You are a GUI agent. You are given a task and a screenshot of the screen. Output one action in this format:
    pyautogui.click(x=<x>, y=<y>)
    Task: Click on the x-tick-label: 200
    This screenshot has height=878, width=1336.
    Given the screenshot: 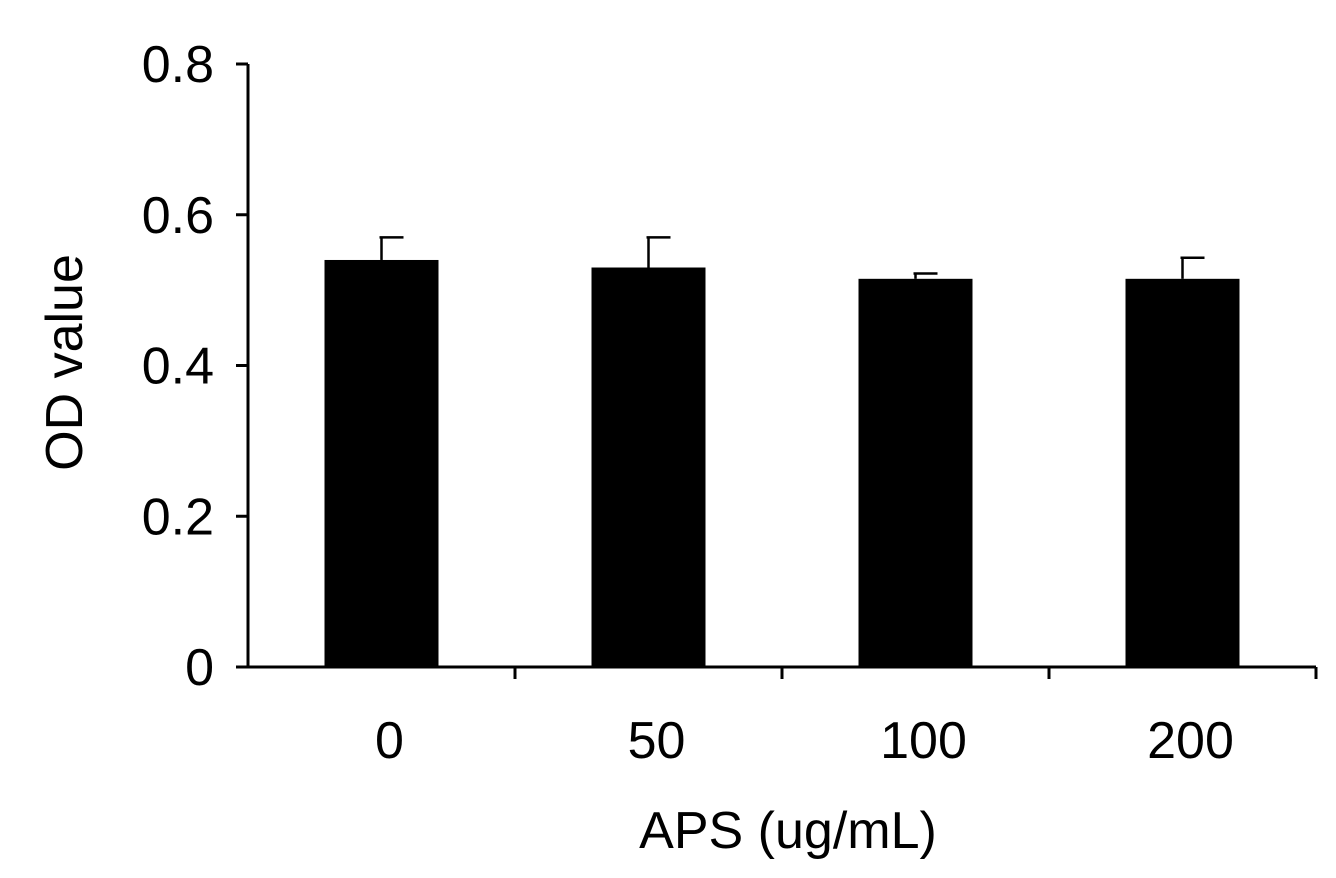 What is the action you would take?
    pyautogui.click(x=1190, y=741)
    